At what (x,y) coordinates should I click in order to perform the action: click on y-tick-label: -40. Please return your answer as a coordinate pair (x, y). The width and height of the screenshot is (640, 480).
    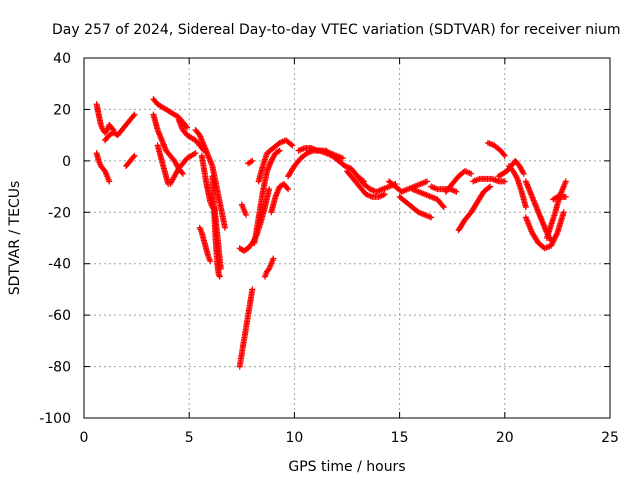
    Looking at the image, I should click on (59, 265).